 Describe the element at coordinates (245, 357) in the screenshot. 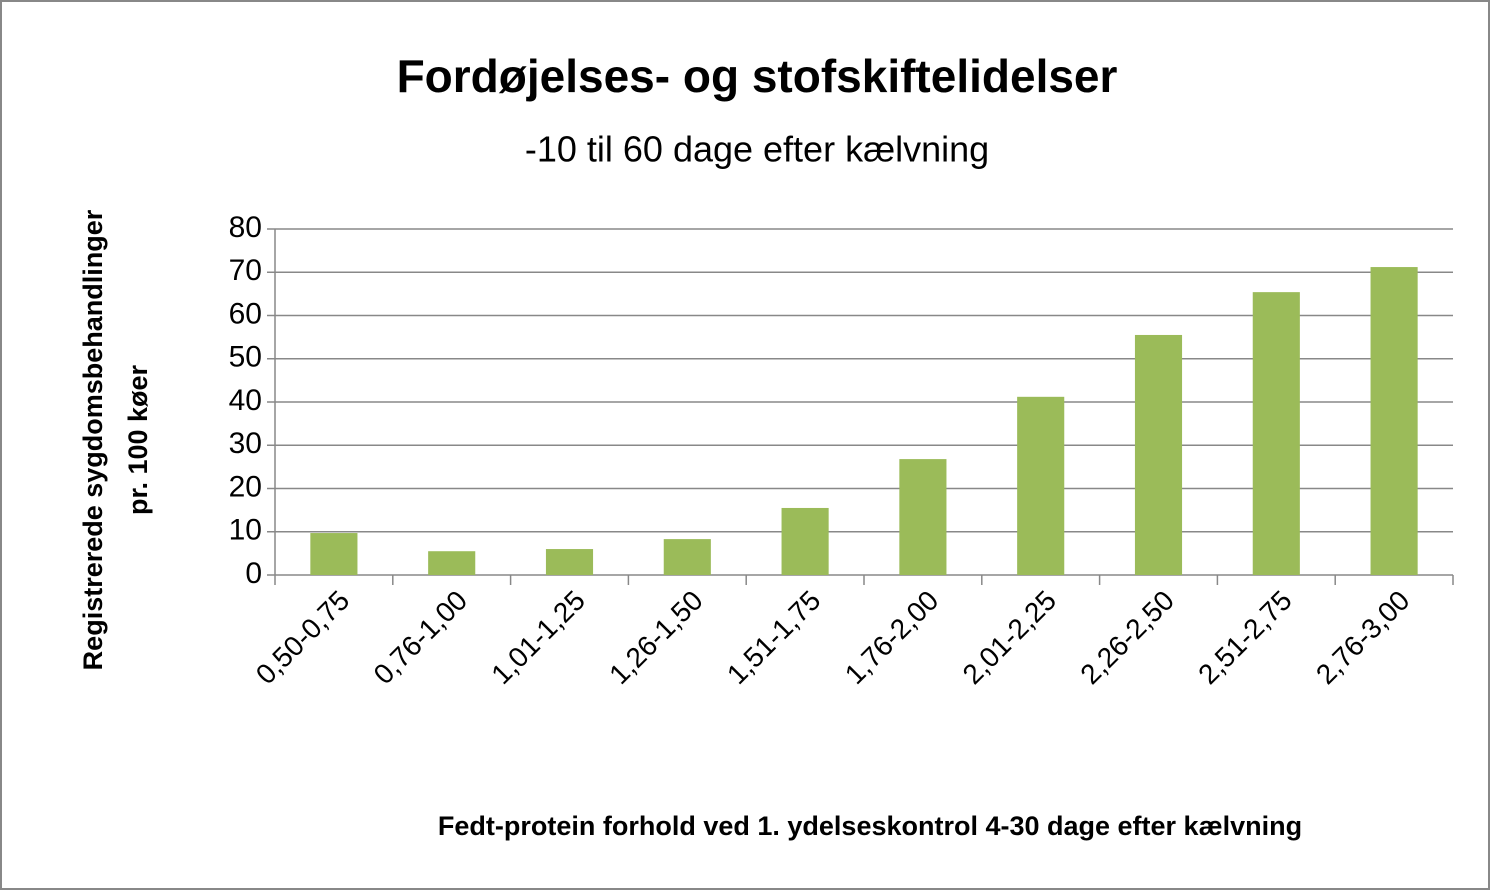

I see `y-tick-label: 50` at that location.